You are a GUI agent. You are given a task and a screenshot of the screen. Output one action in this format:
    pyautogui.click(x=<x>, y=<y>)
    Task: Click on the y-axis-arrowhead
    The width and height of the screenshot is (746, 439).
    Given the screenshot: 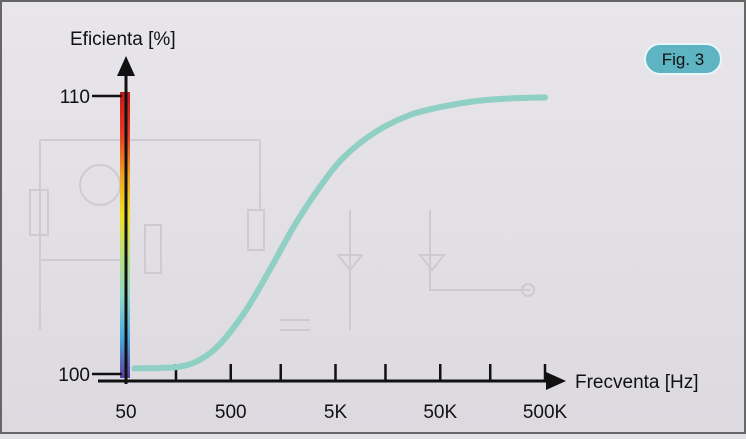 What is the action you would take?
    pyautogui.click(x=126, y=66)
    